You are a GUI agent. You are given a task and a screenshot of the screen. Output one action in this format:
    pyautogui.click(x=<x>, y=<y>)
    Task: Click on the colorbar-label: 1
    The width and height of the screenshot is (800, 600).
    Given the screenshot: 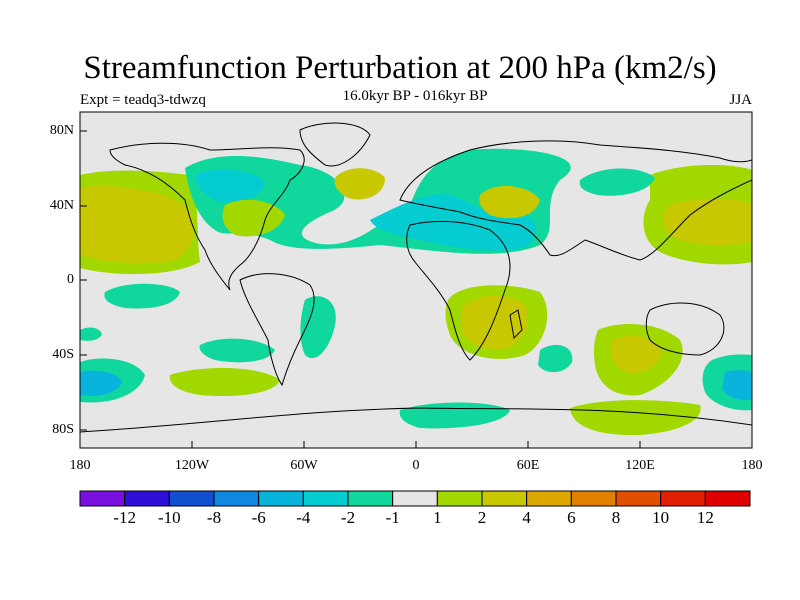 What is the action you would take?
    pyautogui.click(x=437, y=517)
    